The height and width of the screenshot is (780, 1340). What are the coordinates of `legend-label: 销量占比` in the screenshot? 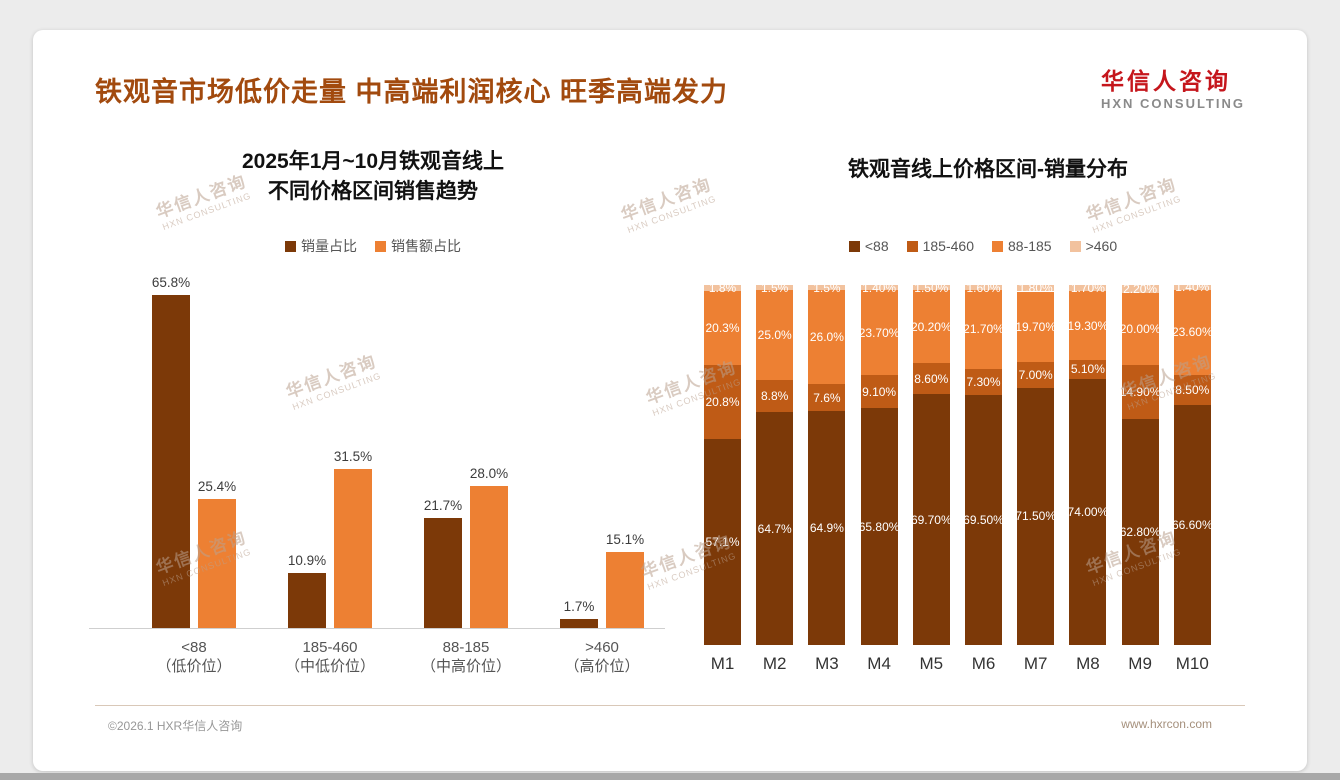 It's located at (329, 246).